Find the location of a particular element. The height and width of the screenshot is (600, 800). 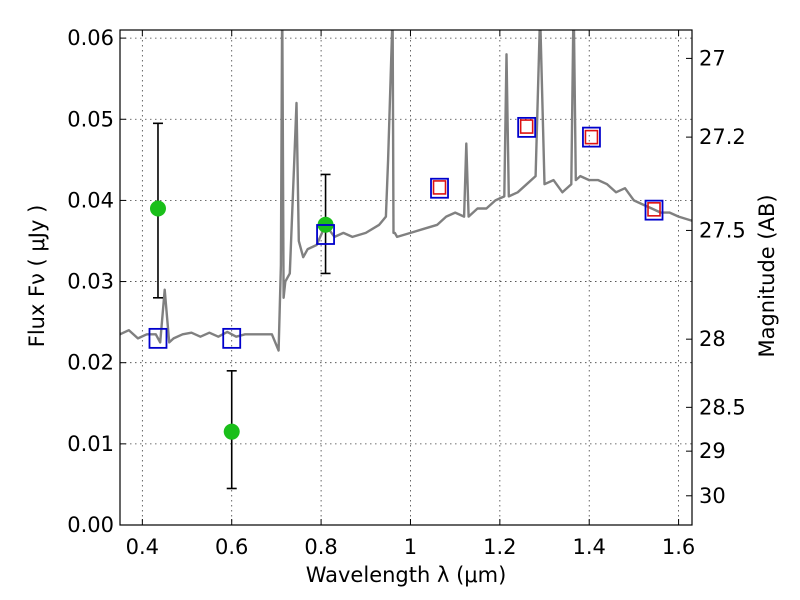

right-tick-label: 28 is located at coordinates (712, 339).